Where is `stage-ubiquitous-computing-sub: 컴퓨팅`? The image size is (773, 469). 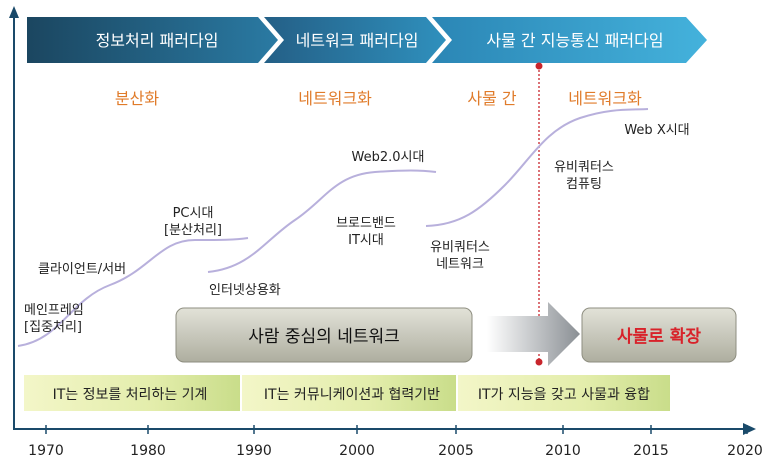
stage-ubiquitous-computing-sub: 컴퓨팅 is located at coordinates (584, 184).